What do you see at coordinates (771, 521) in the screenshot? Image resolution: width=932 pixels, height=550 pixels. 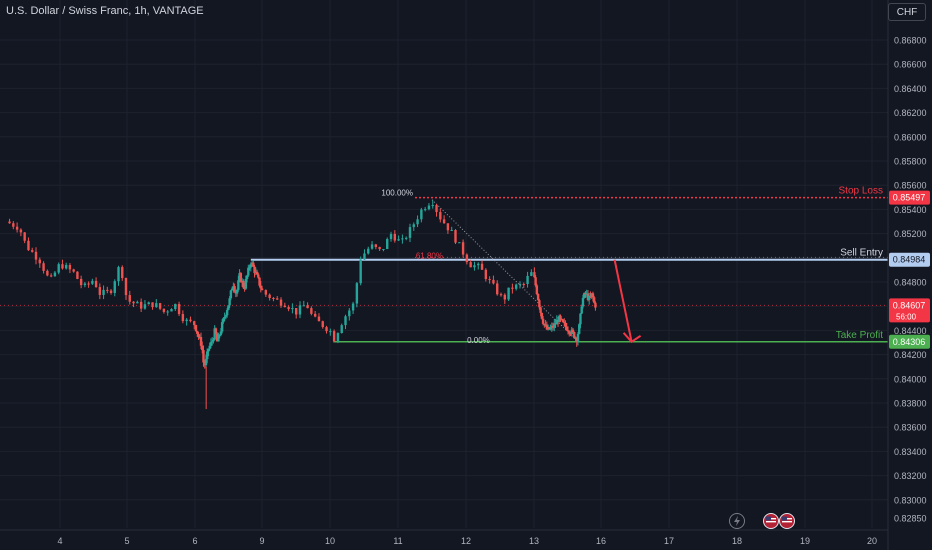 I see `flag-usd-icon` at bounding box center [771, 521].